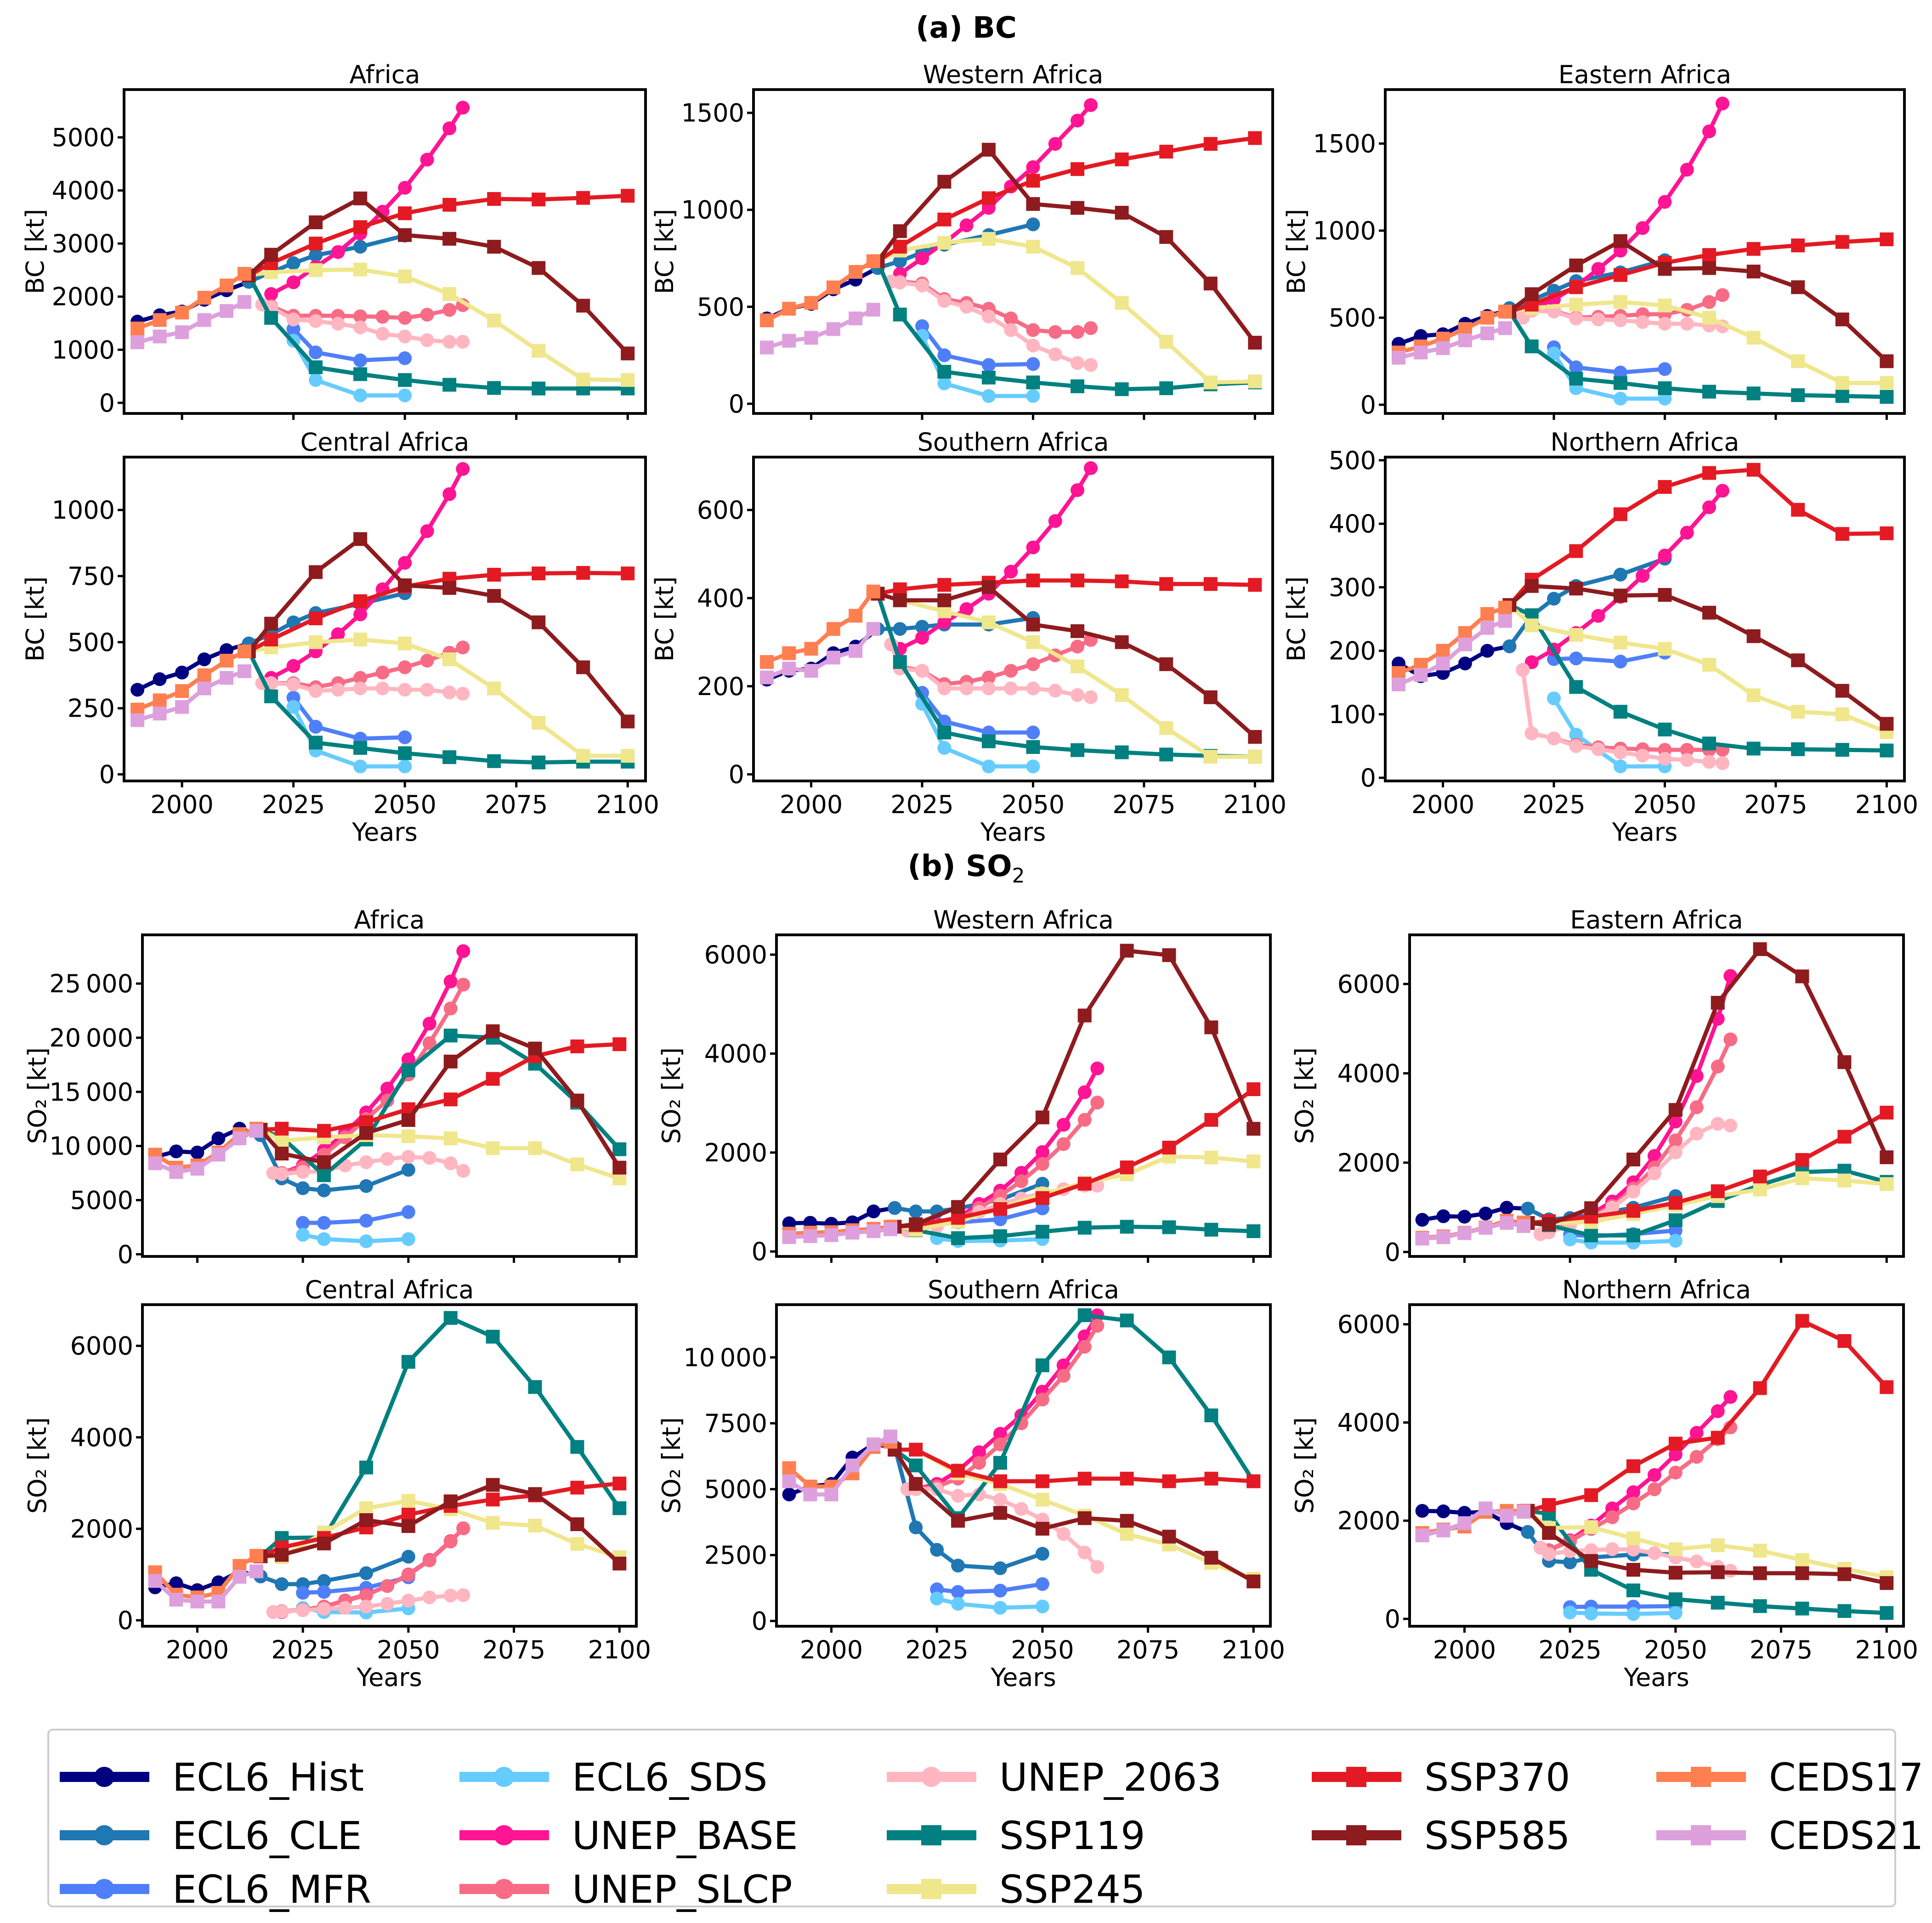 This screenshot has height=1923, width=1932. I want to click on y-tick-label: 5000, so click(101, 1200).